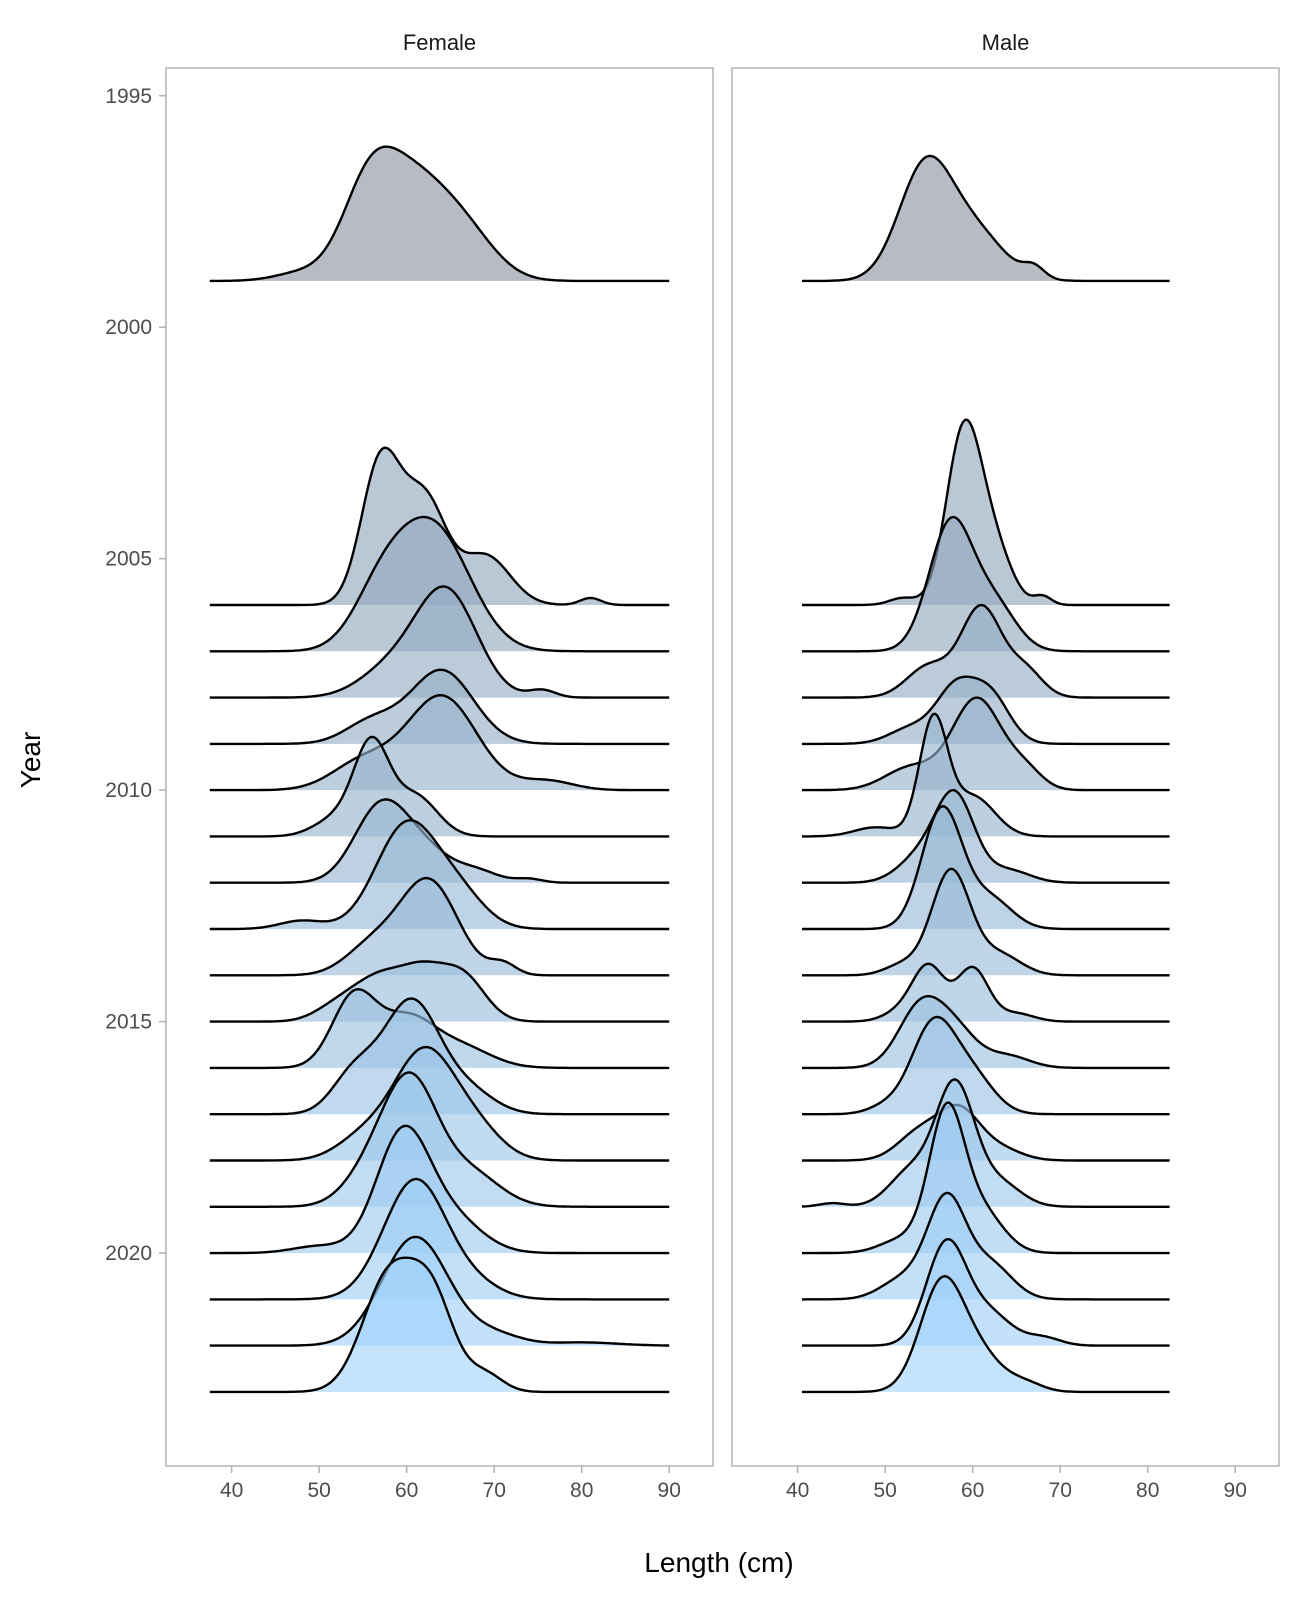 This screenshot has width=1300, height=1600. I want to click on y-tick-label: 2020, so click(128, 1253).